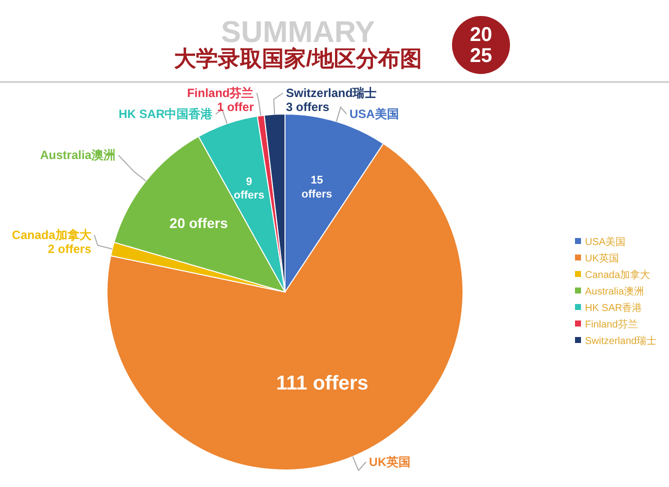 Image resolution: width=669 pixels, height=487 pixels. Describe the element at coordinates (621, 341) in the screenshot. I see `legend-label: Switzerland瑞士` at that location.